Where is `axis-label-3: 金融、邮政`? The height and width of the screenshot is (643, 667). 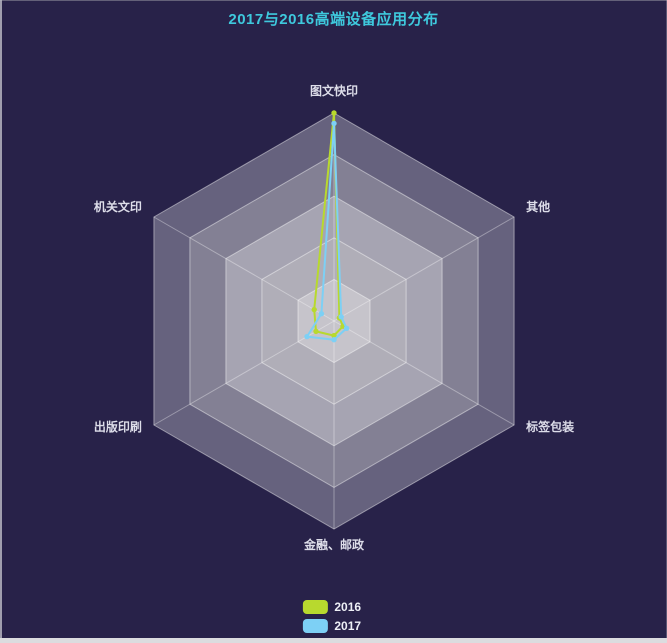
axis-label-3: 金融、邮政 is located at coordinates (334, 544).